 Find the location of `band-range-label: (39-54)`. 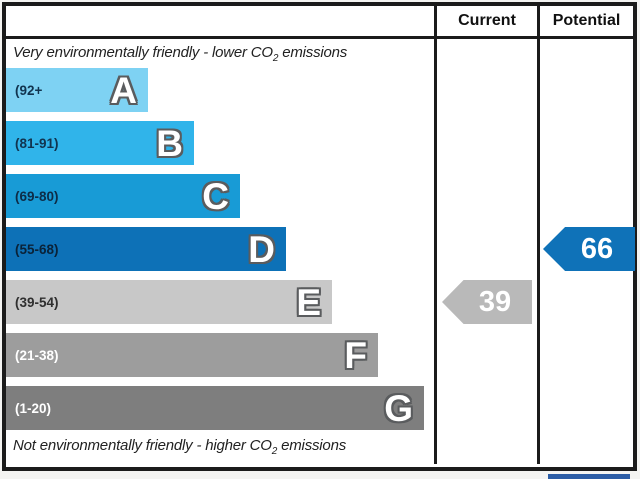

band-range-label: (39-54) is located at coordinates (37, 302).